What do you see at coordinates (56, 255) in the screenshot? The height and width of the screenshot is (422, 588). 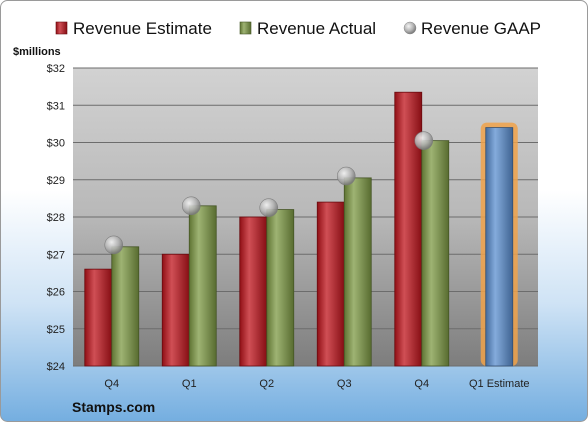 I see `y-tick-label: $27` at bounding box center [56, 255].